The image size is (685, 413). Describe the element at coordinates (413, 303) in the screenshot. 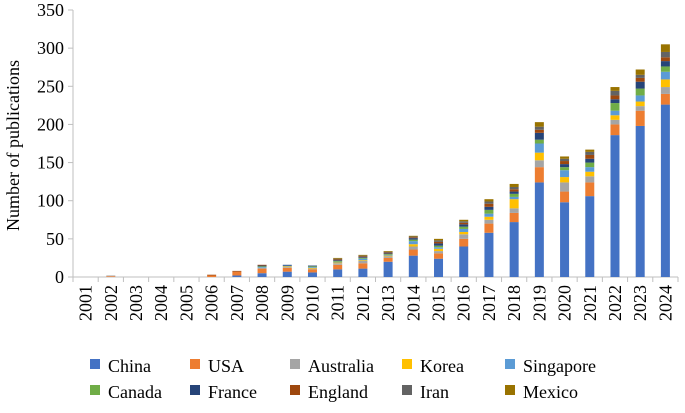

I see `x-tick-label: 2014` at that location.